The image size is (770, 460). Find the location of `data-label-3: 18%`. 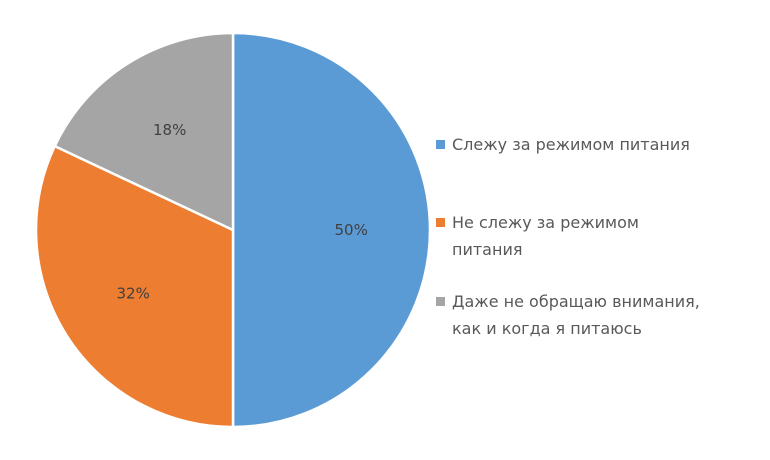

data-label-3: 18% is located at coordinates (169, 130).